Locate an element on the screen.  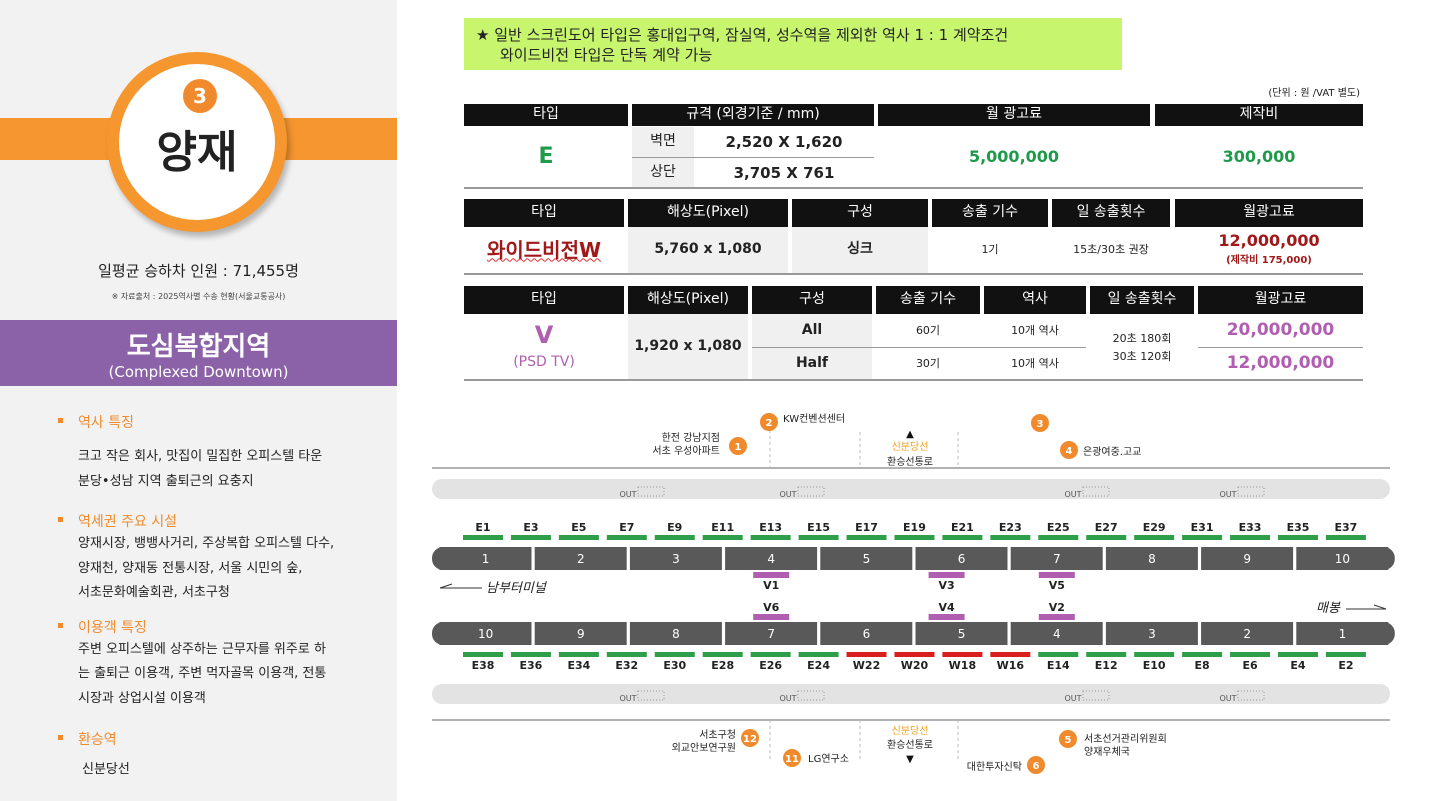
section-text: 는 출퇴근 이용객, 주변 먹자골목 이용객, 전통 is located at coordinates (202, 673).